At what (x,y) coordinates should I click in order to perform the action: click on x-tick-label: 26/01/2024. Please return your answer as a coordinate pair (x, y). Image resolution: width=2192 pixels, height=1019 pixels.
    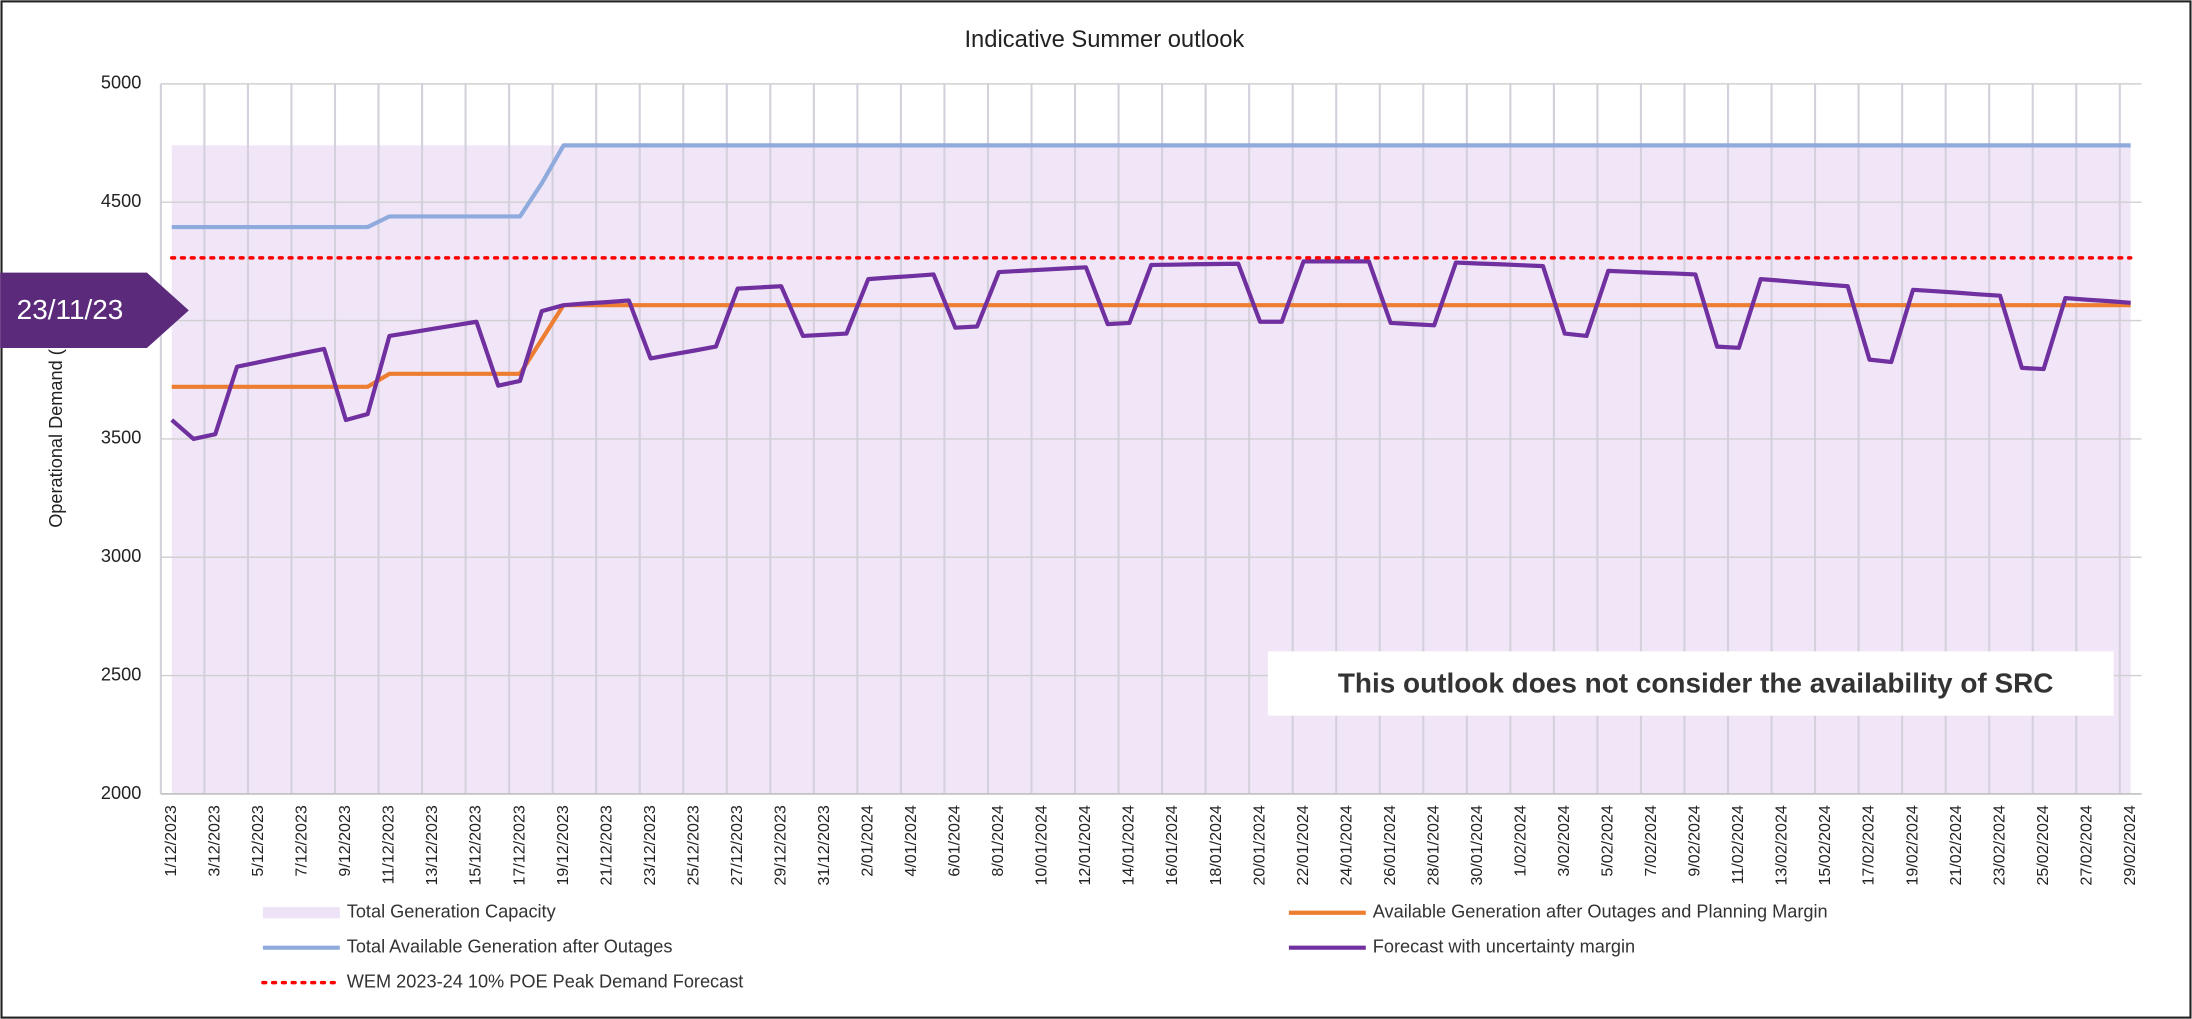
    Looking at the image, I should click on (1390, 845).